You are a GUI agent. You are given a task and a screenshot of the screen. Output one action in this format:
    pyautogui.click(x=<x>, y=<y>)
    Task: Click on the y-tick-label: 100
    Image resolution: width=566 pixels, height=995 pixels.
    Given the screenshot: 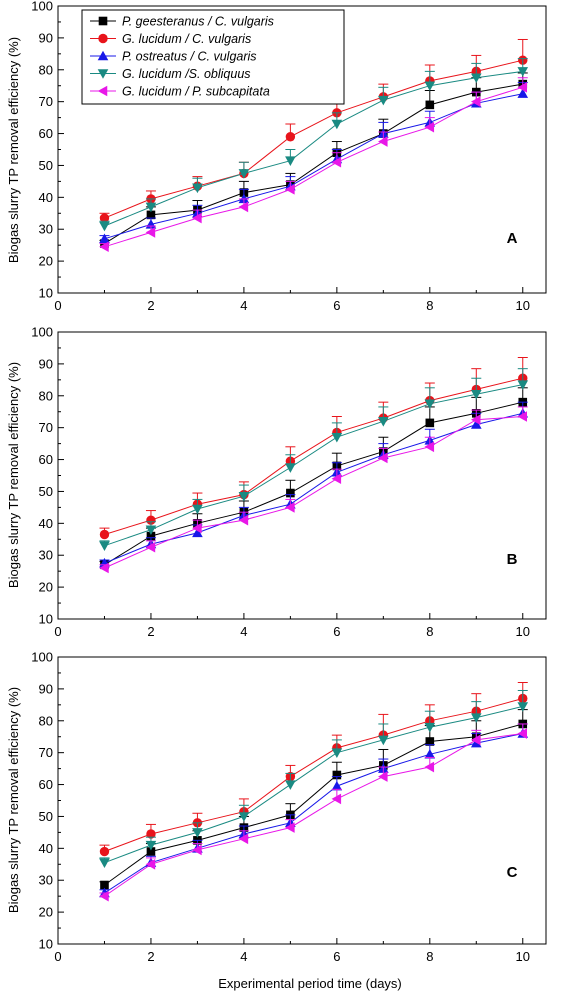 What is the action you would take?
    pyautogui.click(x=42, y=657)
    